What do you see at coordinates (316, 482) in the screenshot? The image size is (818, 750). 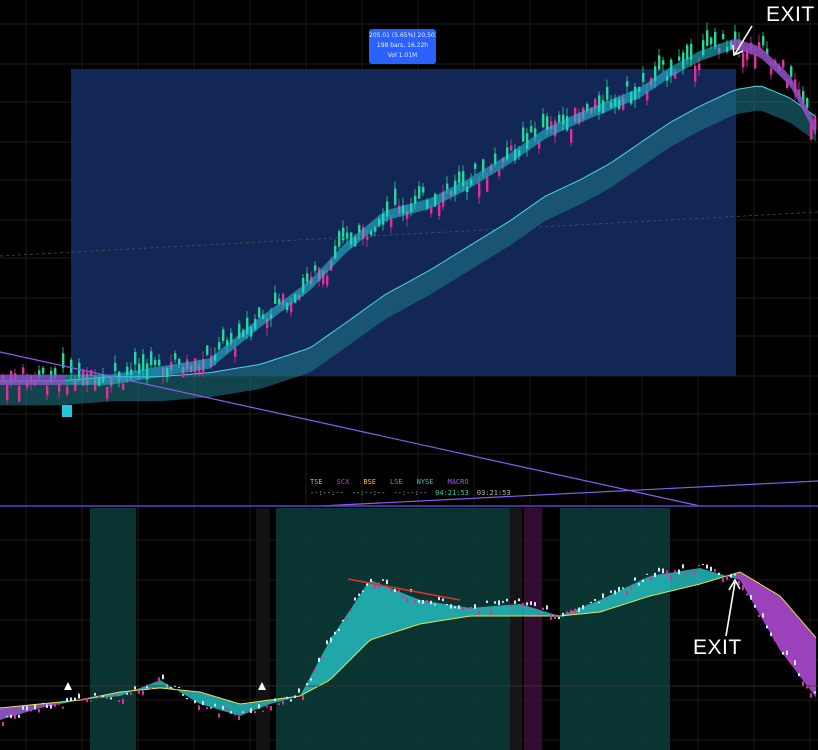 I see `session-label-tse: TSE` at bounding box center [316, 482].